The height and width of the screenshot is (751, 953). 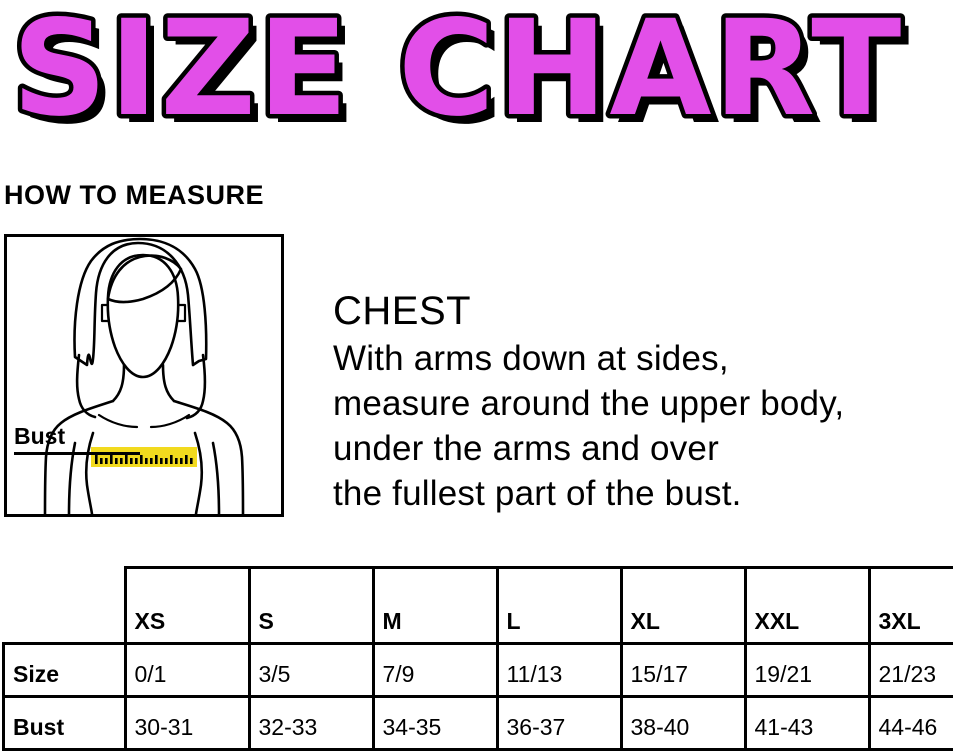 What do you see at coordinates (807, 670) in the screenshot?
I see `table-cell: 19/21` at bounding box center [807, 670].